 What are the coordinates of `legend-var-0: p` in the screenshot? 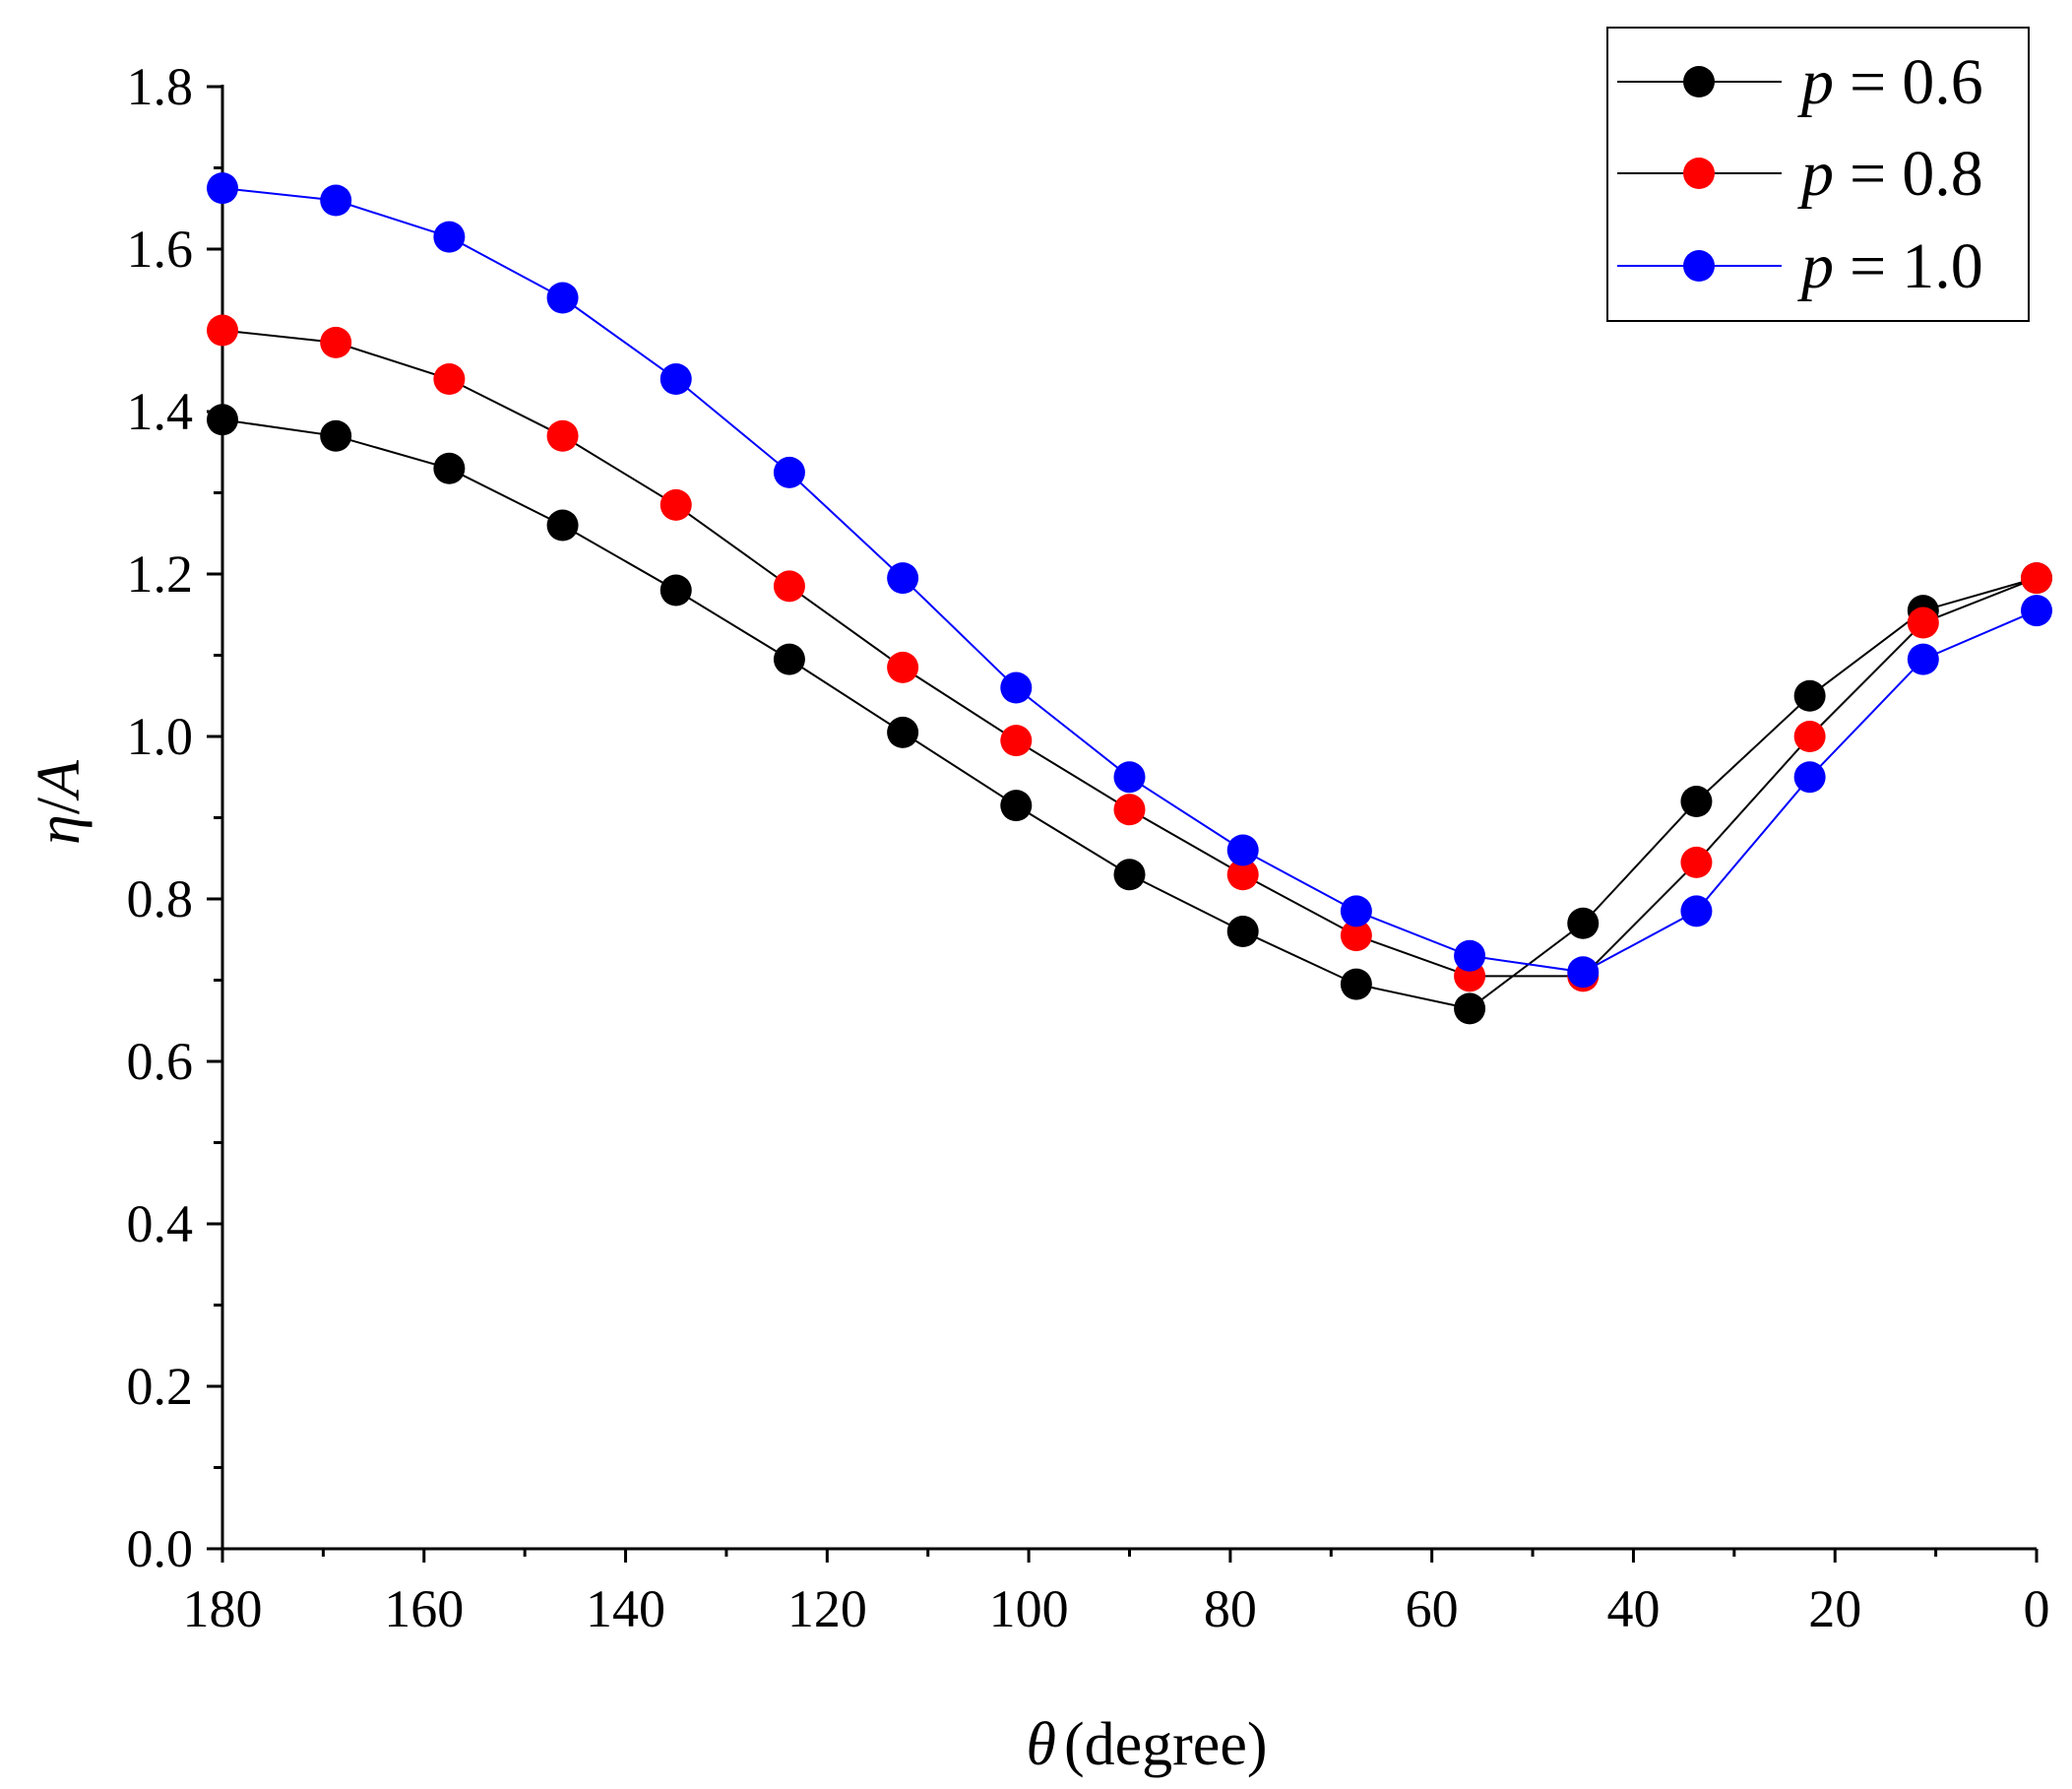 It's located at (1815, 82).